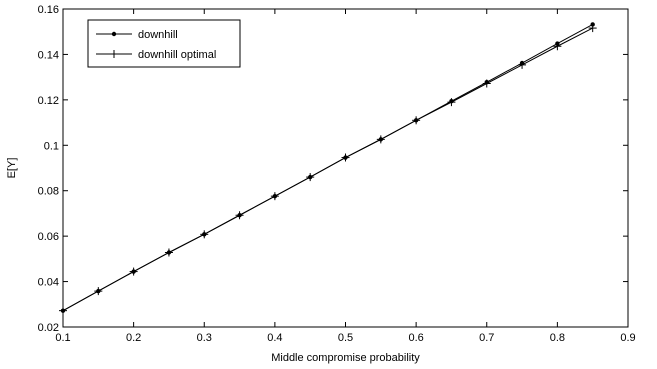  What do you see at coordinates (415, 338) in the screenshot?
I see `x-tick-label: 0.6` at bounding box center [415, 338].